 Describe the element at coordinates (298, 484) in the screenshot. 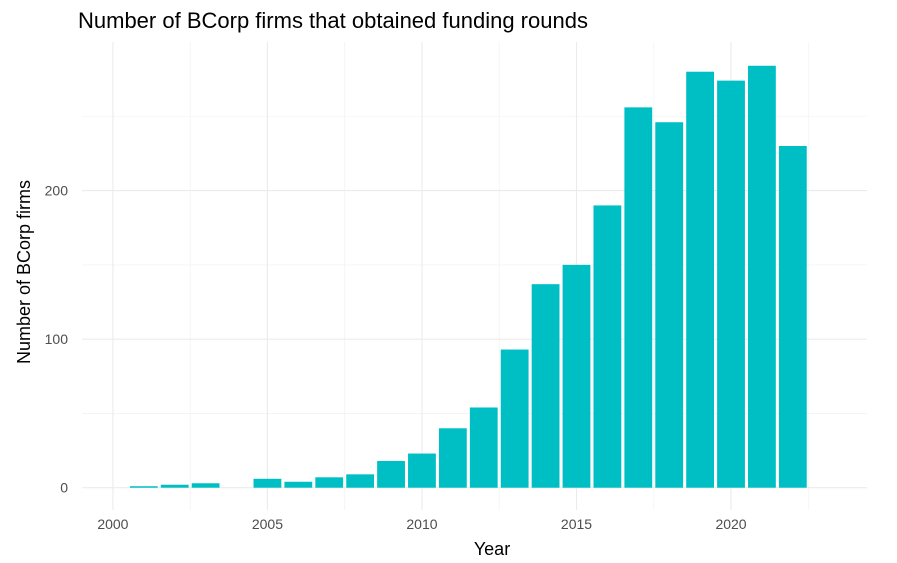

I see `bar-2006` at that location.